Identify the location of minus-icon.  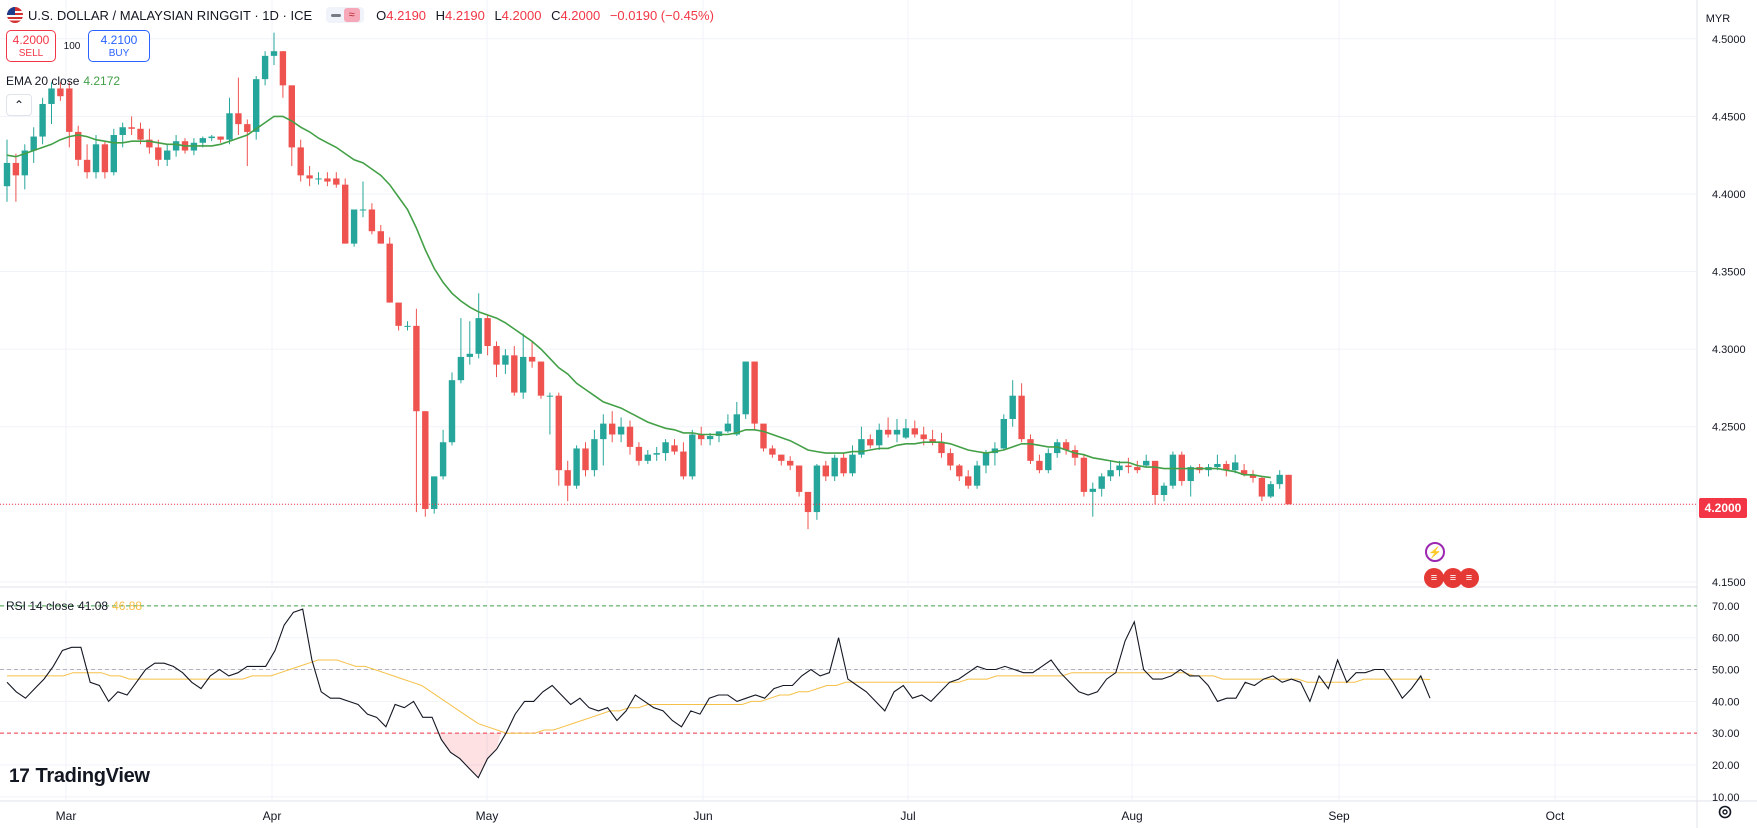
(335, 15).